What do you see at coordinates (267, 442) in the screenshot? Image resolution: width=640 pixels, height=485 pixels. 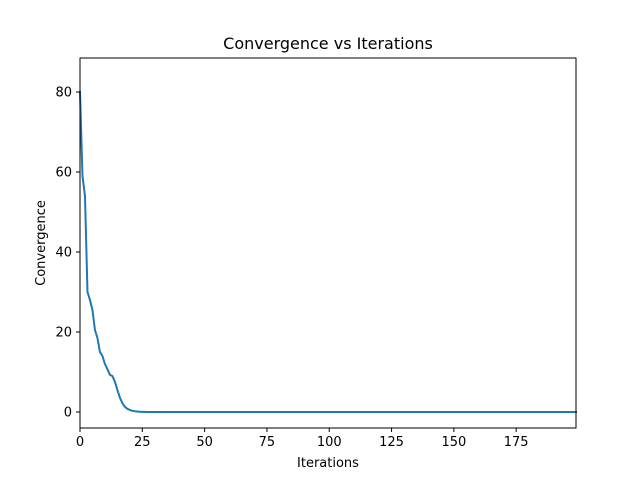 I see `x-tick-label: 75` at bounding box center [267, 442].